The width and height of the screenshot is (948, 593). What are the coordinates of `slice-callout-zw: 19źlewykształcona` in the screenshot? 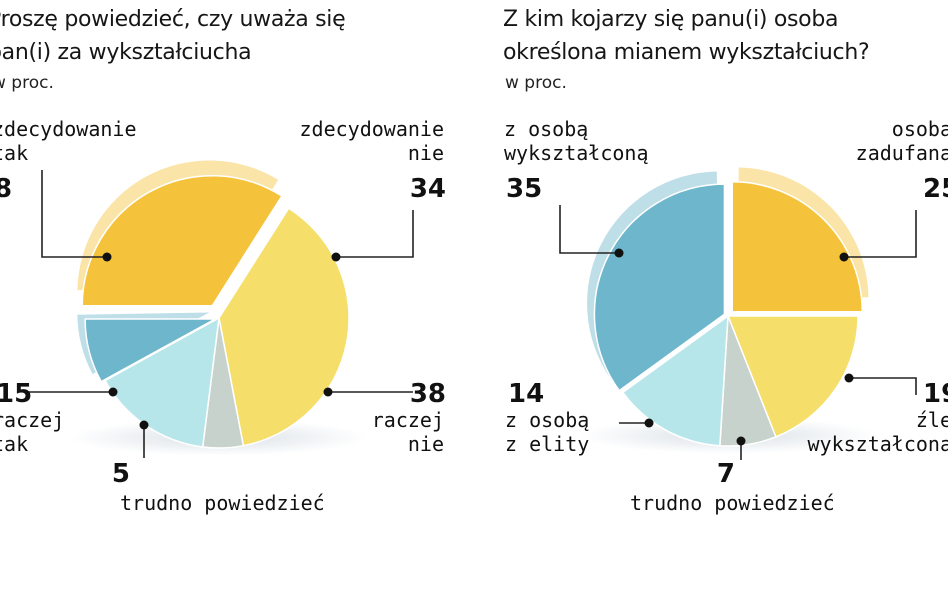 It's located at (878, 414).